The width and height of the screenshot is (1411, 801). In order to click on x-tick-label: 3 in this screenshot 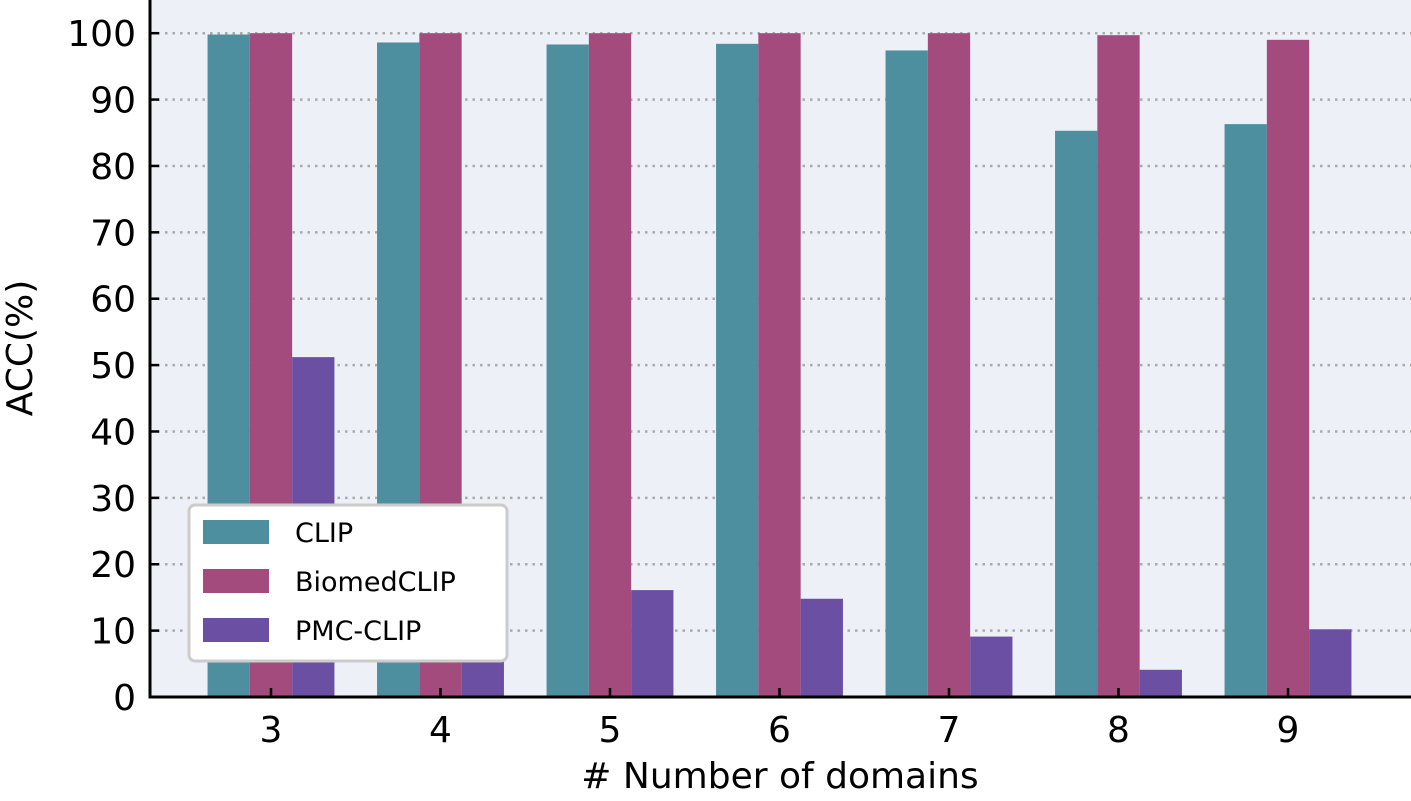, I will do `click(271, 730)`.